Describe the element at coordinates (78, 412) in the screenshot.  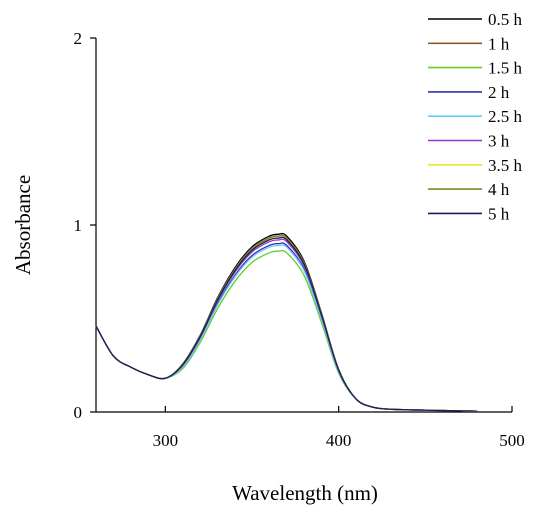
I see `y-tick-label: 0` at that location.